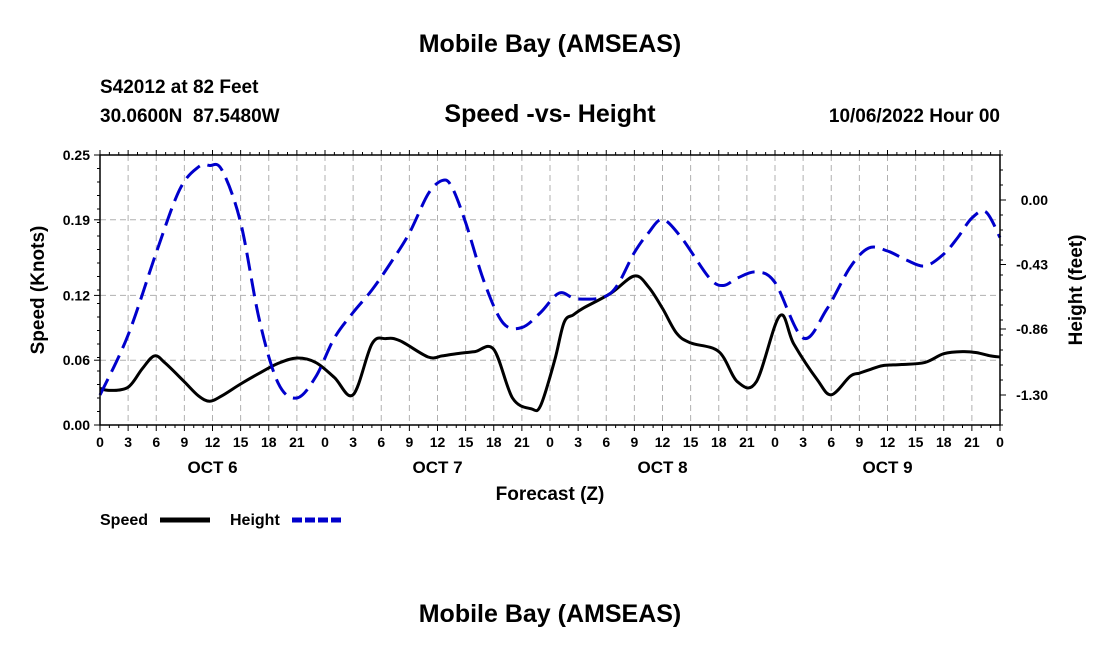  Describe the element at coordinates (1032, 265) in the screenshot. I see `y2-tick-label: -0.43` at that location.